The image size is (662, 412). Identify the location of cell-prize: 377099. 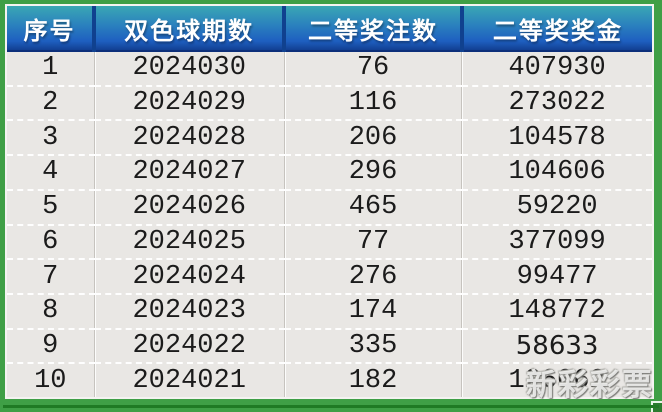
(556, 241).